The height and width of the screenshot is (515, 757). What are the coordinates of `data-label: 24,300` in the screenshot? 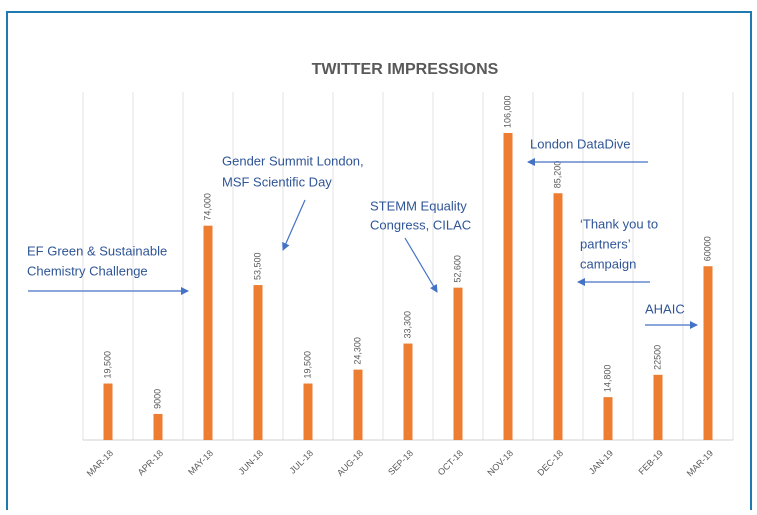 It's located at (357, 351).